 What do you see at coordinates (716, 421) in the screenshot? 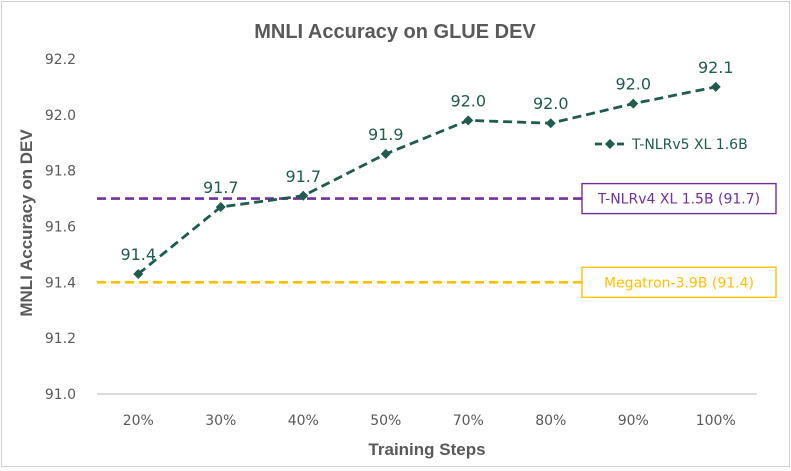
I see `x-tick-label: 100%` at bounding box center [716, 421].